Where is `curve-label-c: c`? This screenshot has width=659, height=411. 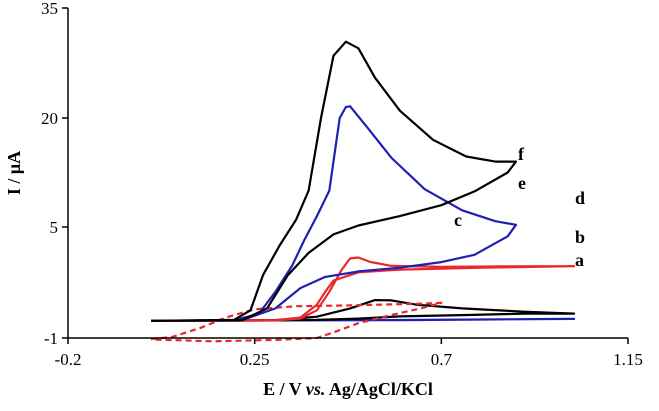
curve-label-c: c is located at coordinates (458, 220).